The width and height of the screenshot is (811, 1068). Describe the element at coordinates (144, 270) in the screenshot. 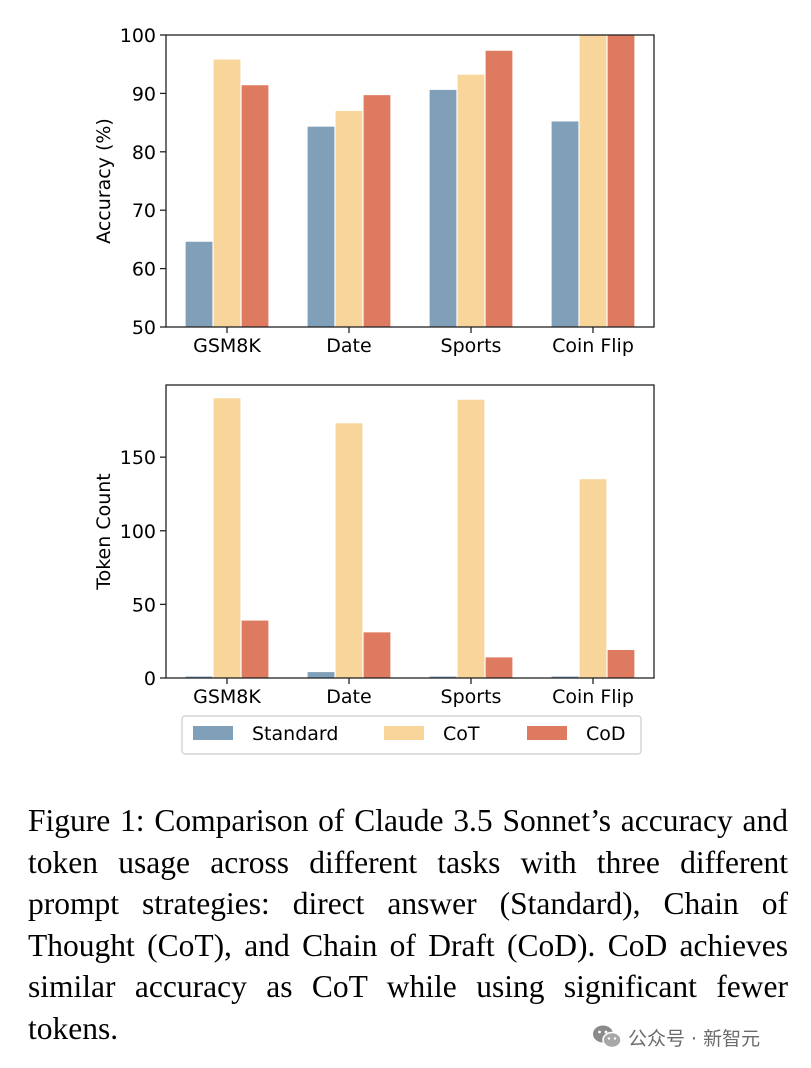

I see `y-tick-label: 60` at that location.